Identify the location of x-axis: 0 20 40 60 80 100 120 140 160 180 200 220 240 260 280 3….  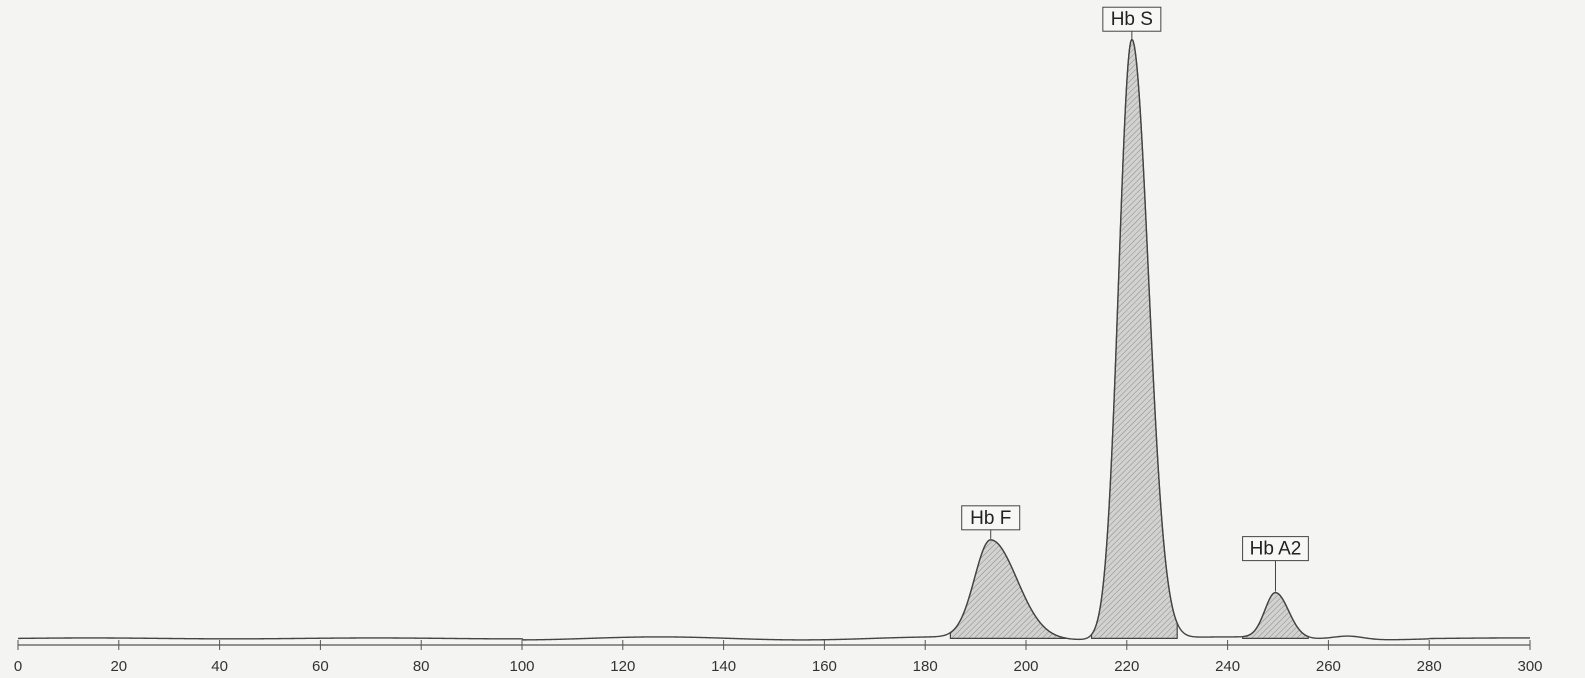
(778, 657).